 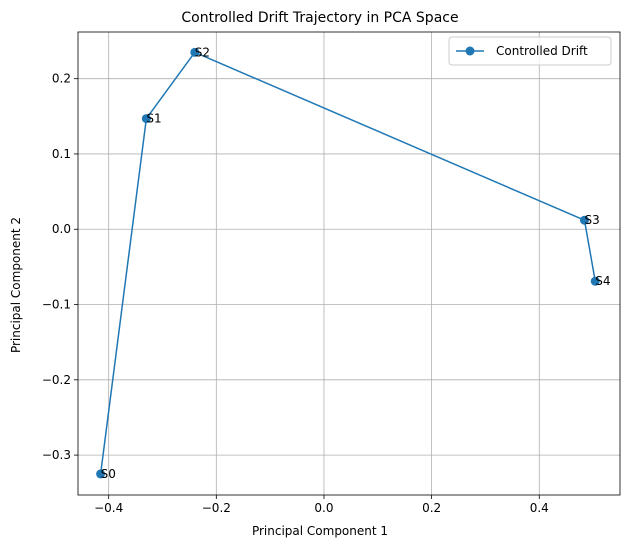 What do you see at coordinates (542, 51) in the screenshot?
I see `legend-entry-label: Controlled Drift` at bounding box center [542, 51].